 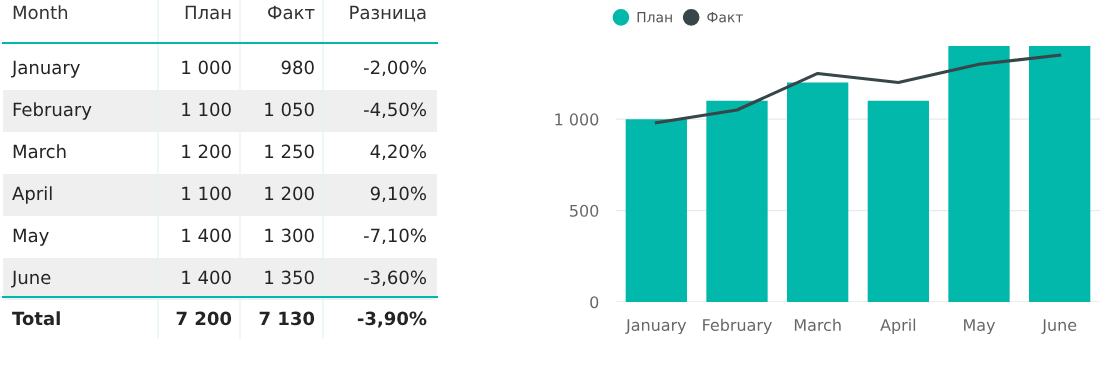 I want to click on text: Разница, so click(x=388, y=13).